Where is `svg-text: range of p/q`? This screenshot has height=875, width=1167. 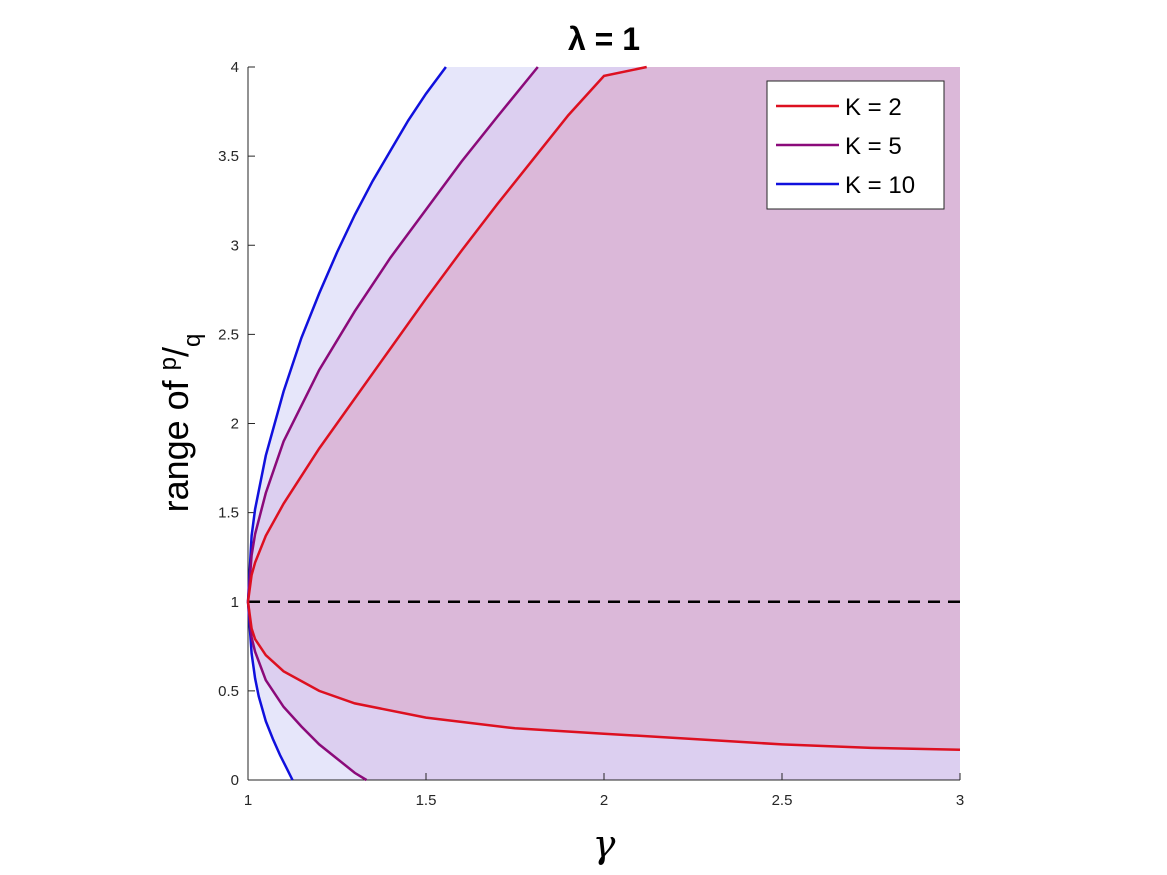 svg-text: range of p/q is located at coordinates (180, 423).